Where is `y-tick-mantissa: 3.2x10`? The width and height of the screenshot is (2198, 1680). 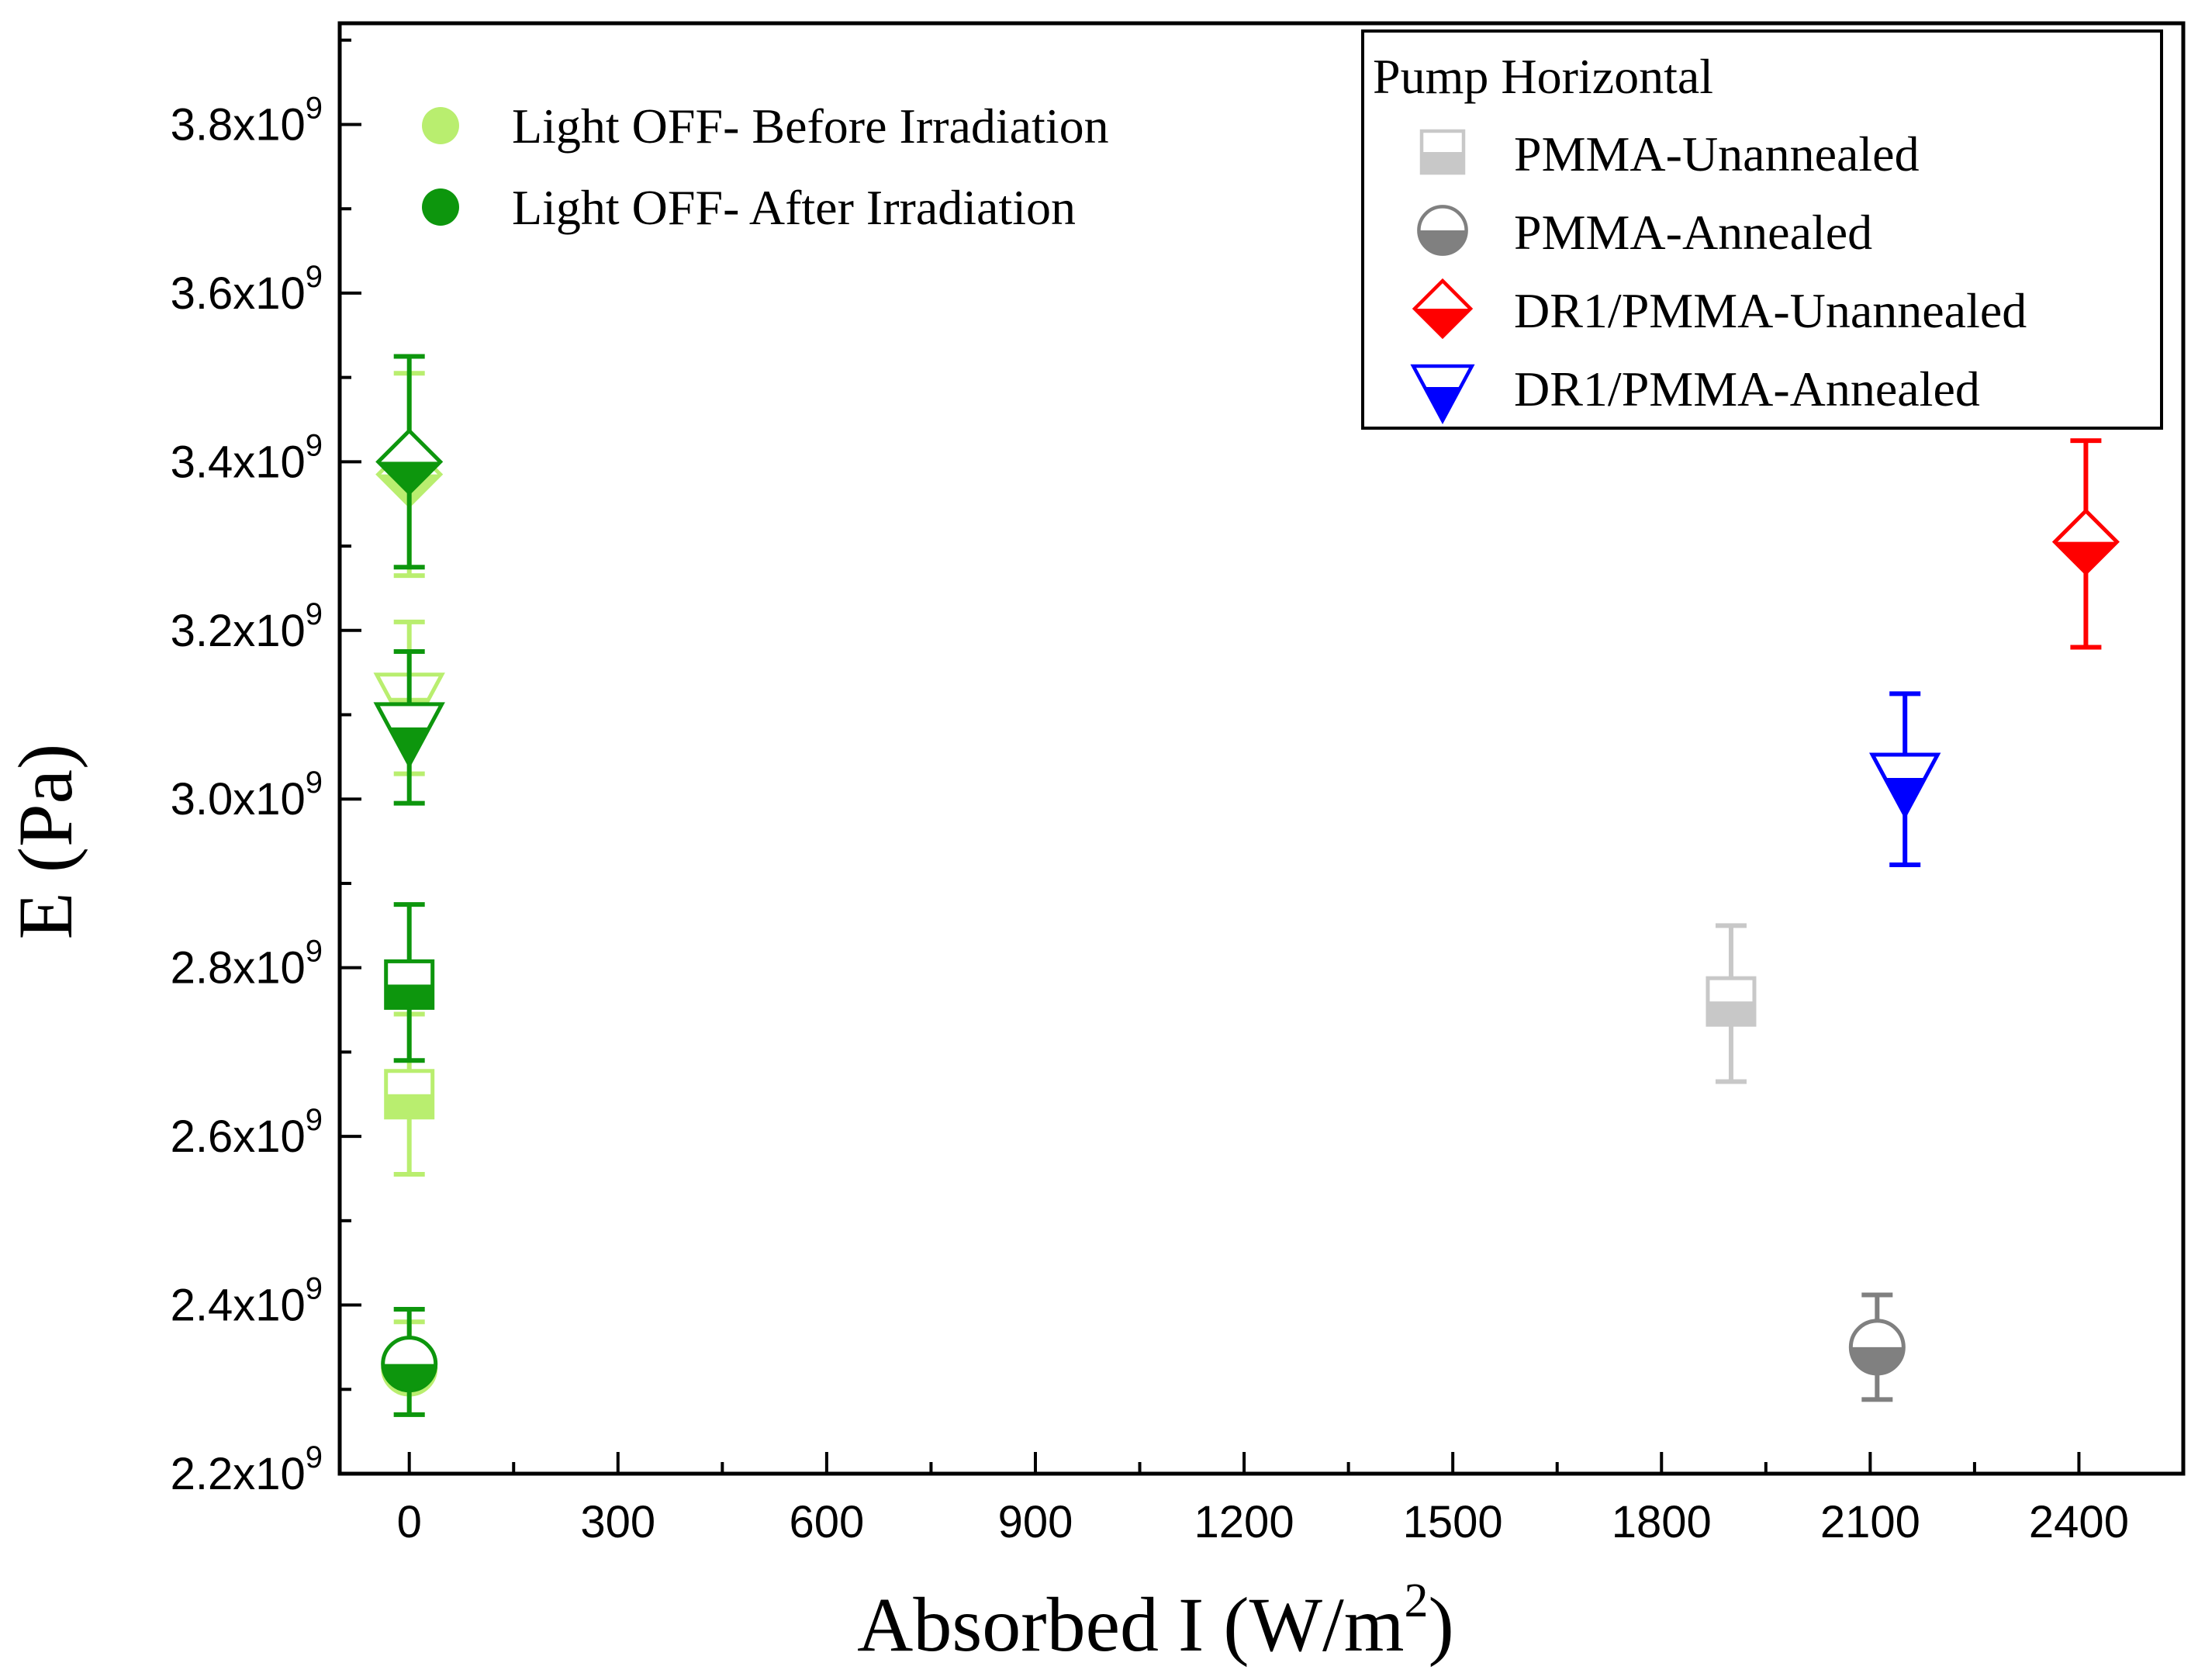 y-tick-mantissa: 3.2x10 is located at coordinates (238, 631).